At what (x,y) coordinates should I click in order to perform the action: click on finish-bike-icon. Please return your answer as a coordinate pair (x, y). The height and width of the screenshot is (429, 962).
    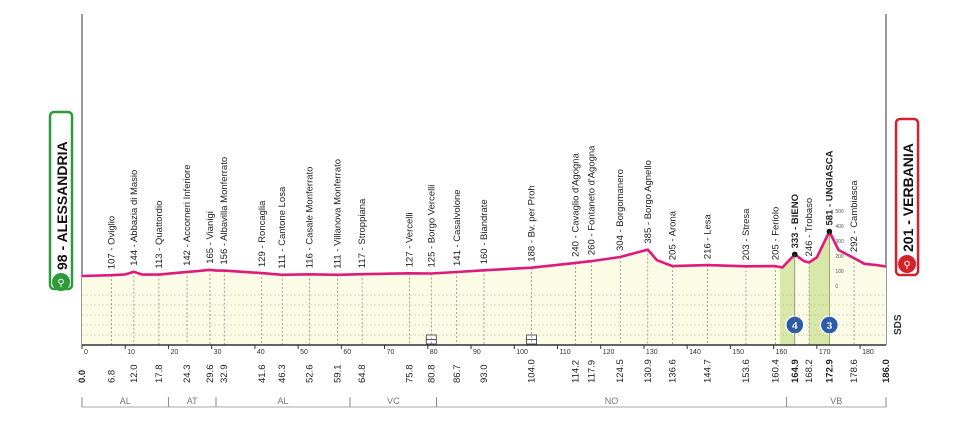
    Looking at the image, I should click on (907, 264).